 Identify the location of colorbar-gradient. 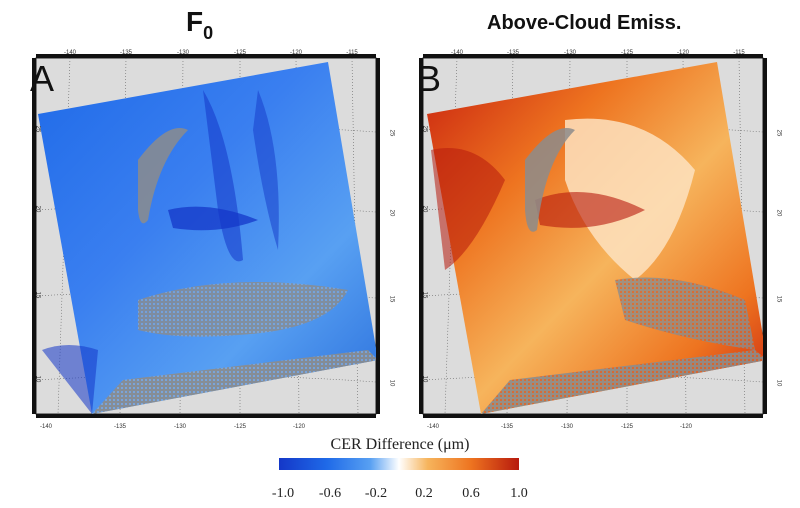
(399, 464).